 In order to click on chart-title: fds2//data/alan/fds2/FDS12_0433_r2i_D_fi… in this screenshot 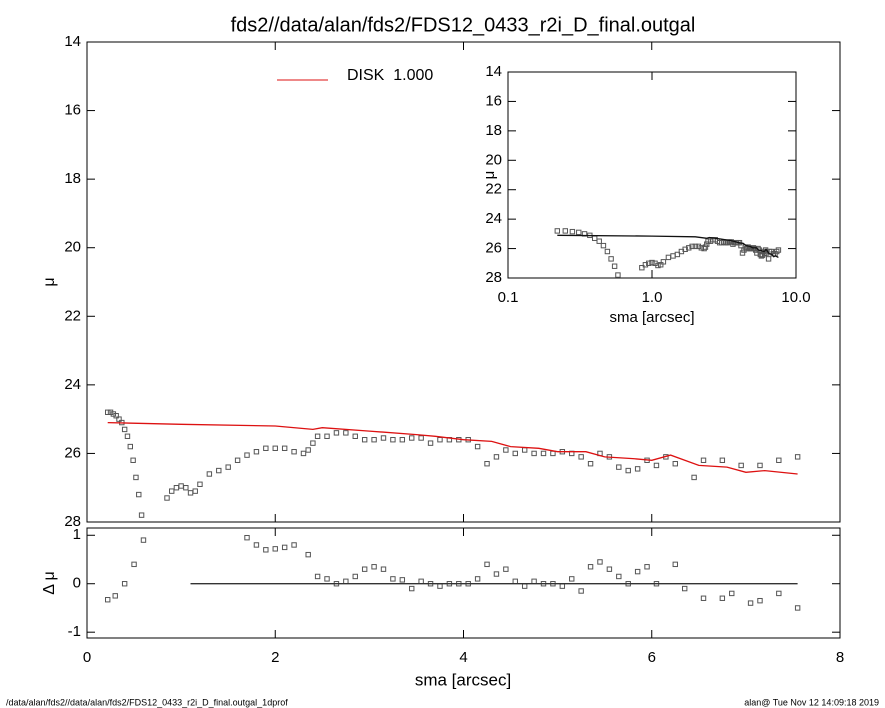, I will do `click(463, 25)`.